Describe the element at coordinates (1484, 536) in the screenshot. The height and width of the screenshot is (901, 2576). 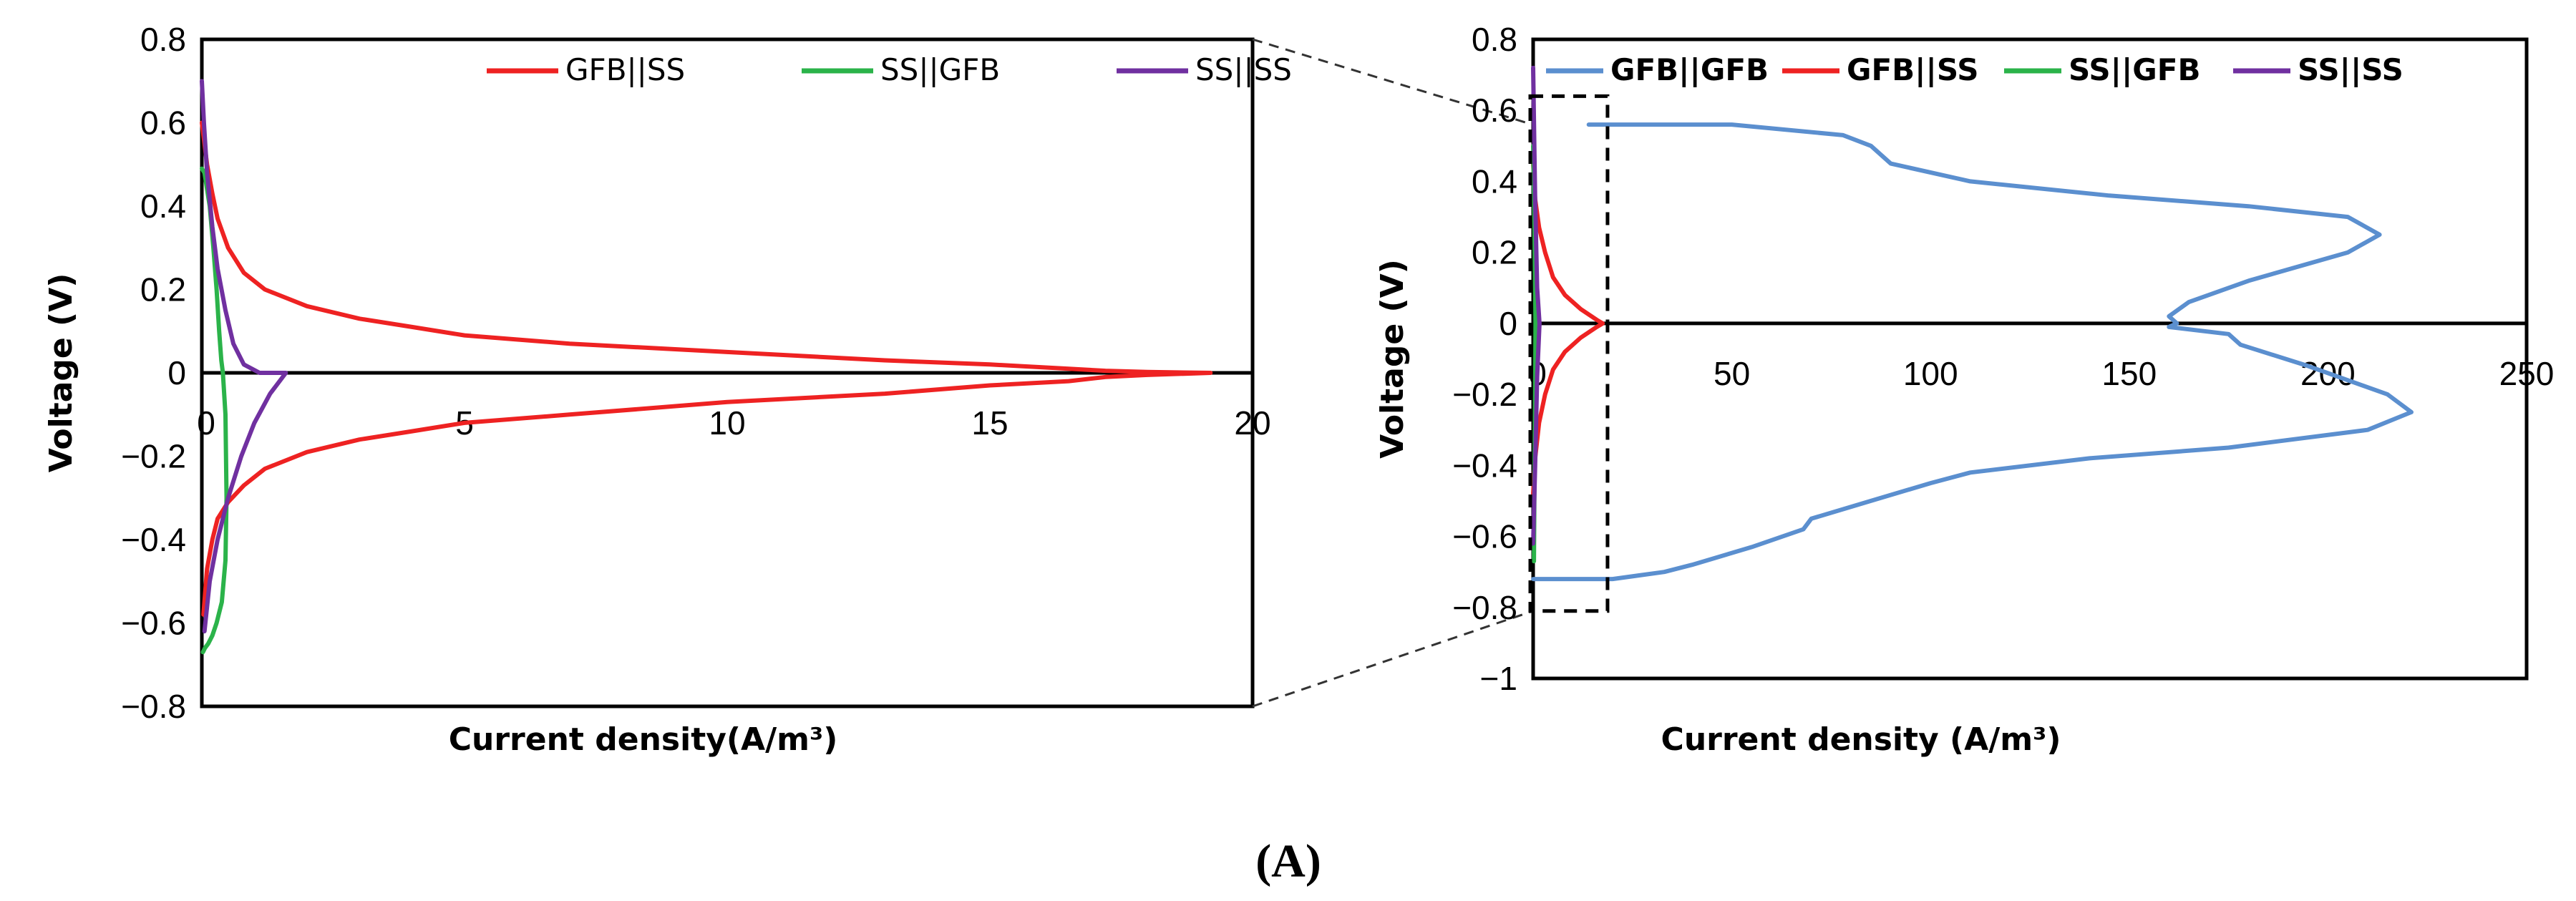
I see `right-y-tick-label: −0.6` at that location.